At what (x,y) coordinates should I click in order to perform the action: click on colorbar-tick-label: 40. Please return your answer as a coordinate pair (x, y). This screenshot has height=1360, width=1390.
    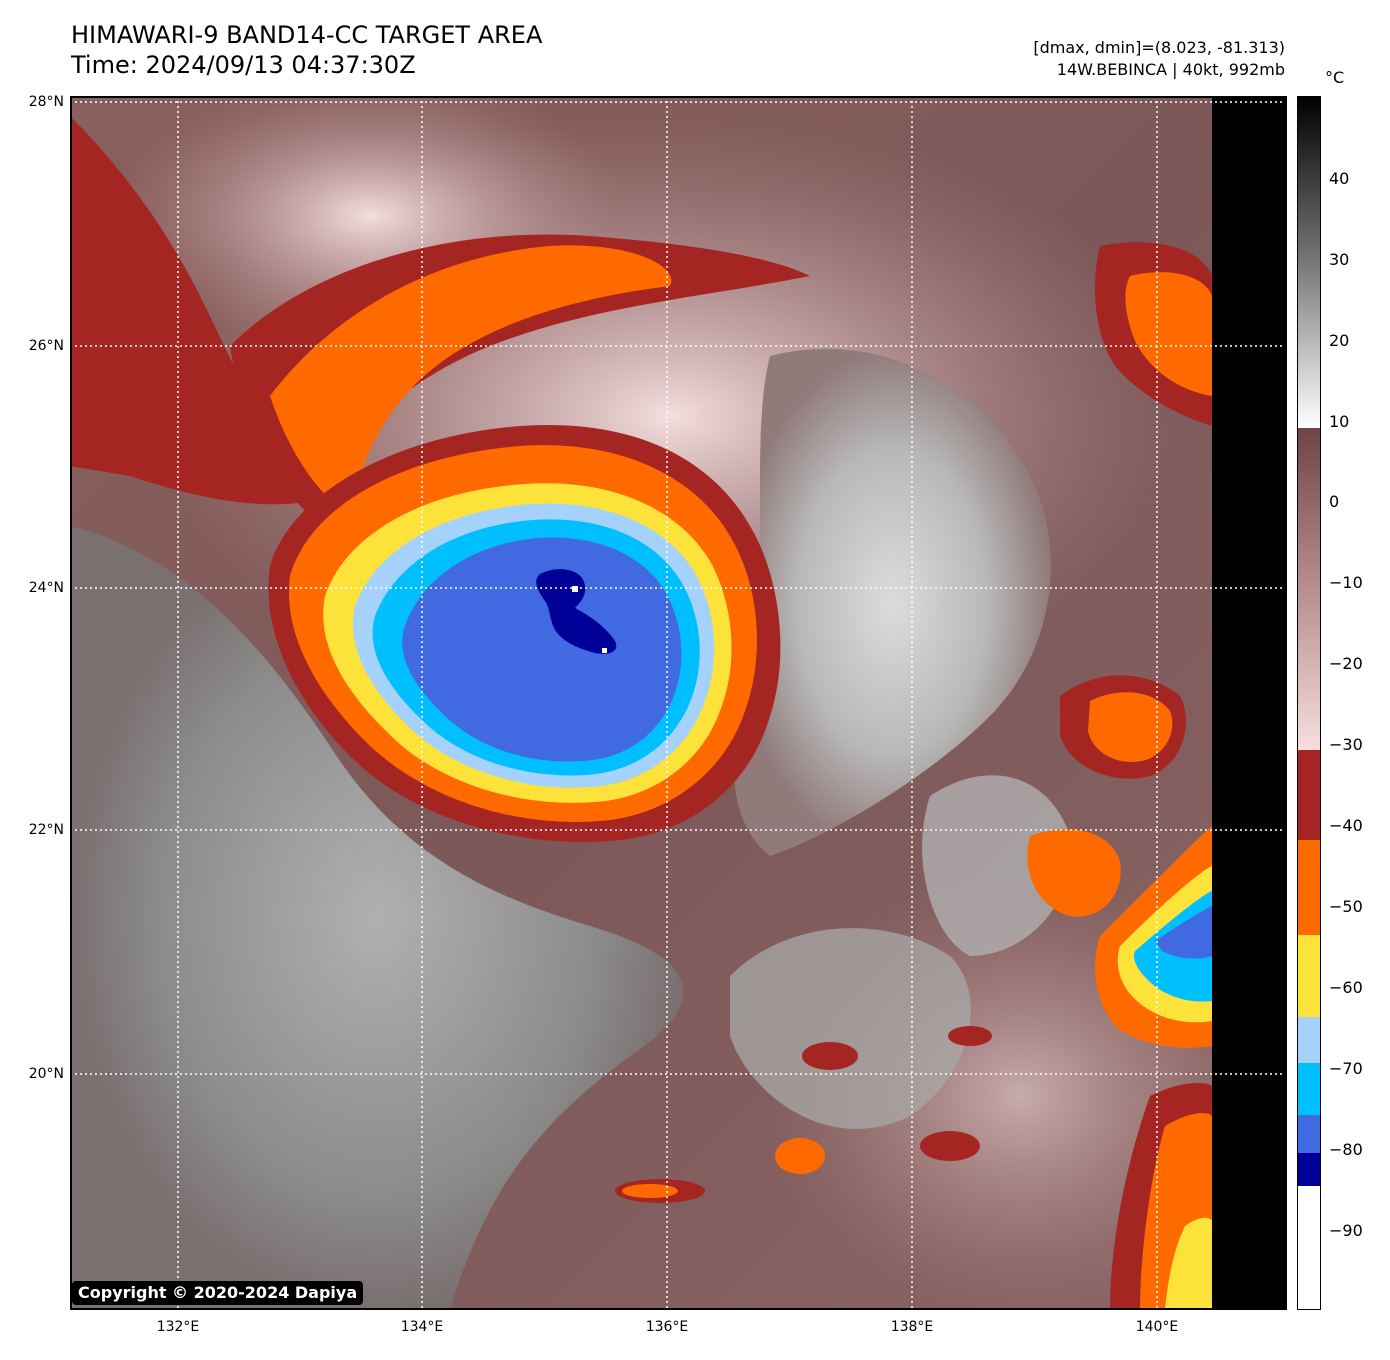
    Looking at the image, I should click on (1339, 178).